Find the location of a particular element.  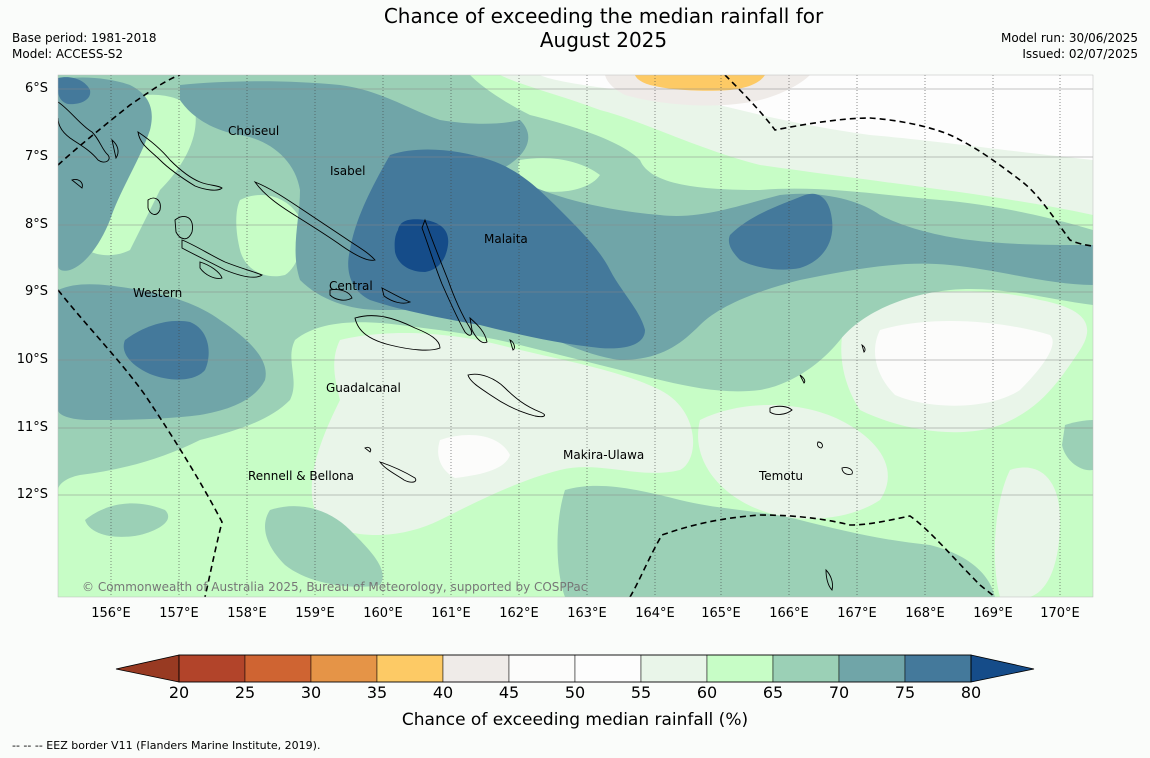

island-santa-cruz is located at coordinates (781, 410).